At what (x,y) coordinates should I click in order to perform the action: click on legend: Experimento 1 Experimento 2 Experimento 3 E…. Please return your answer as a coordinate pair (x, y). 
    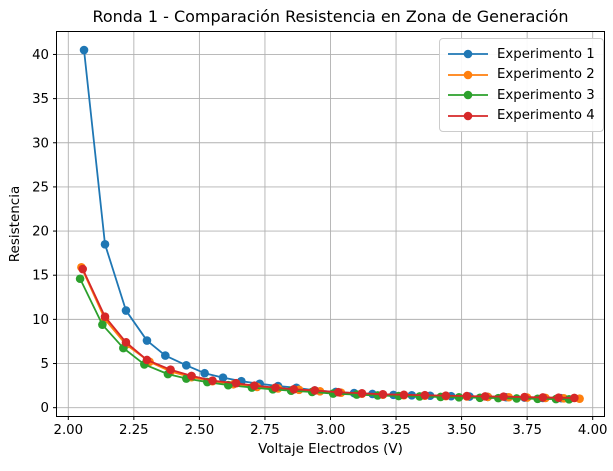
    Looking at the image, I should click on (521, 85).